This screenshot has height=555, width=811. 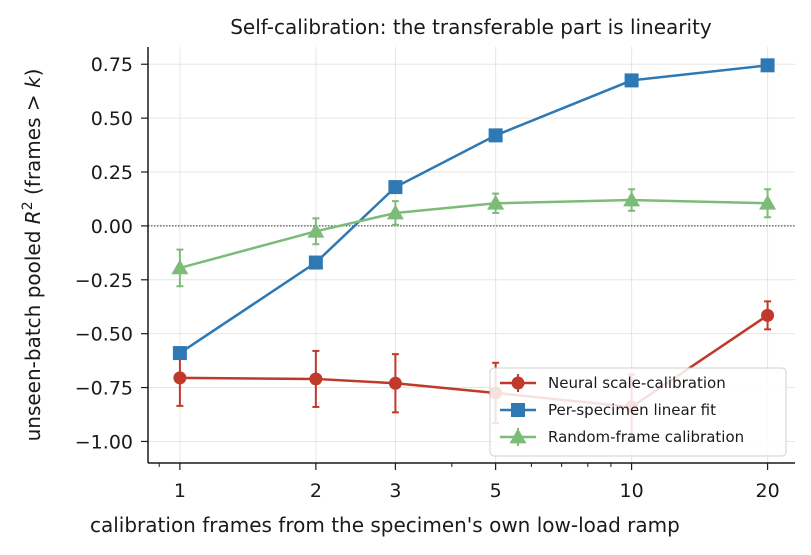 I want to click on y-tick-label-0: 0.75, so click(x=112, y=65).